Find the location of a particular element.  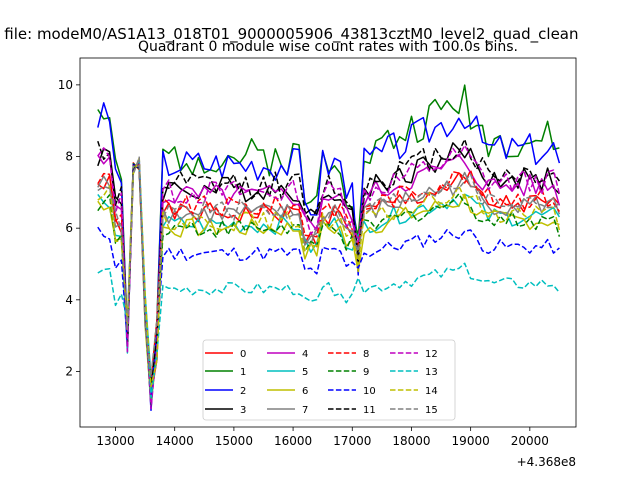

y-tick-label: 8 is located at coordinates (69, 157).